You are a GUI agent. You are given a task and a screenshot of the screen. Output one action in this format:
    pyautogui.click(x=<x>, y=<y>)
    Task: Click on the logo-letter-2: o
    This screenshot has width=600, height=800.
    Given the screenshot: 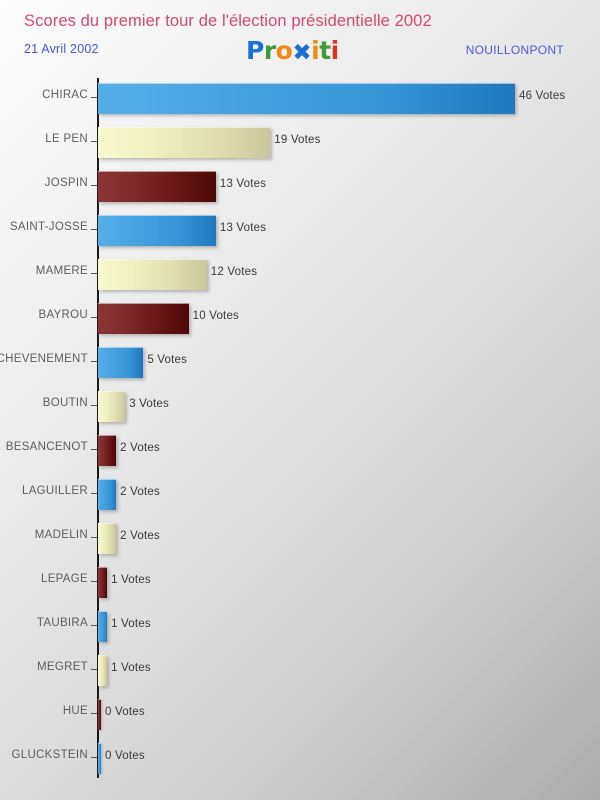 What is the action you would take?
    pyautogui.click(x=284, y=50)
    